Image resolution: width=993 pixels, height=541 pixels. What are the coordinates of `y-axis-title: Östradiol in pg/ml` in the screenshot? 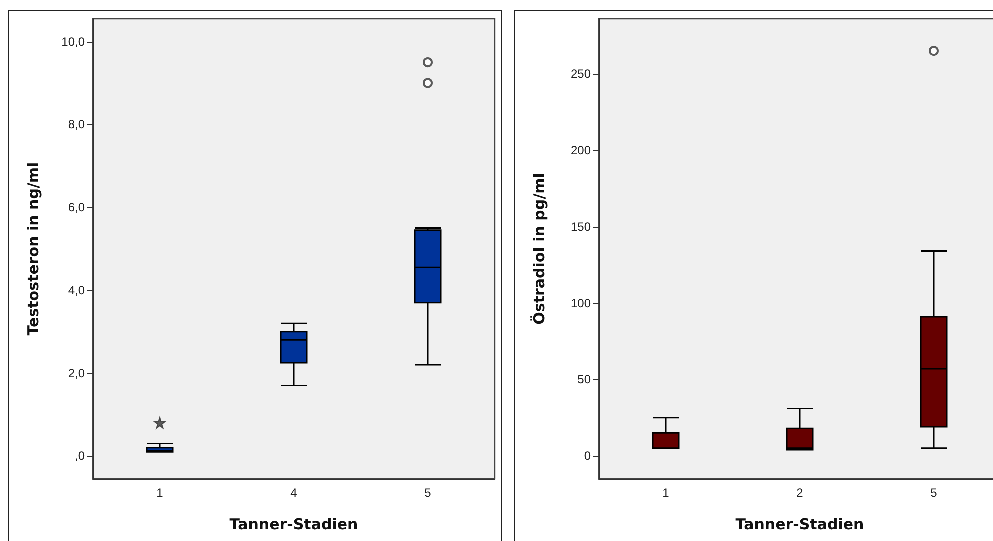 It's located at (539, 249).